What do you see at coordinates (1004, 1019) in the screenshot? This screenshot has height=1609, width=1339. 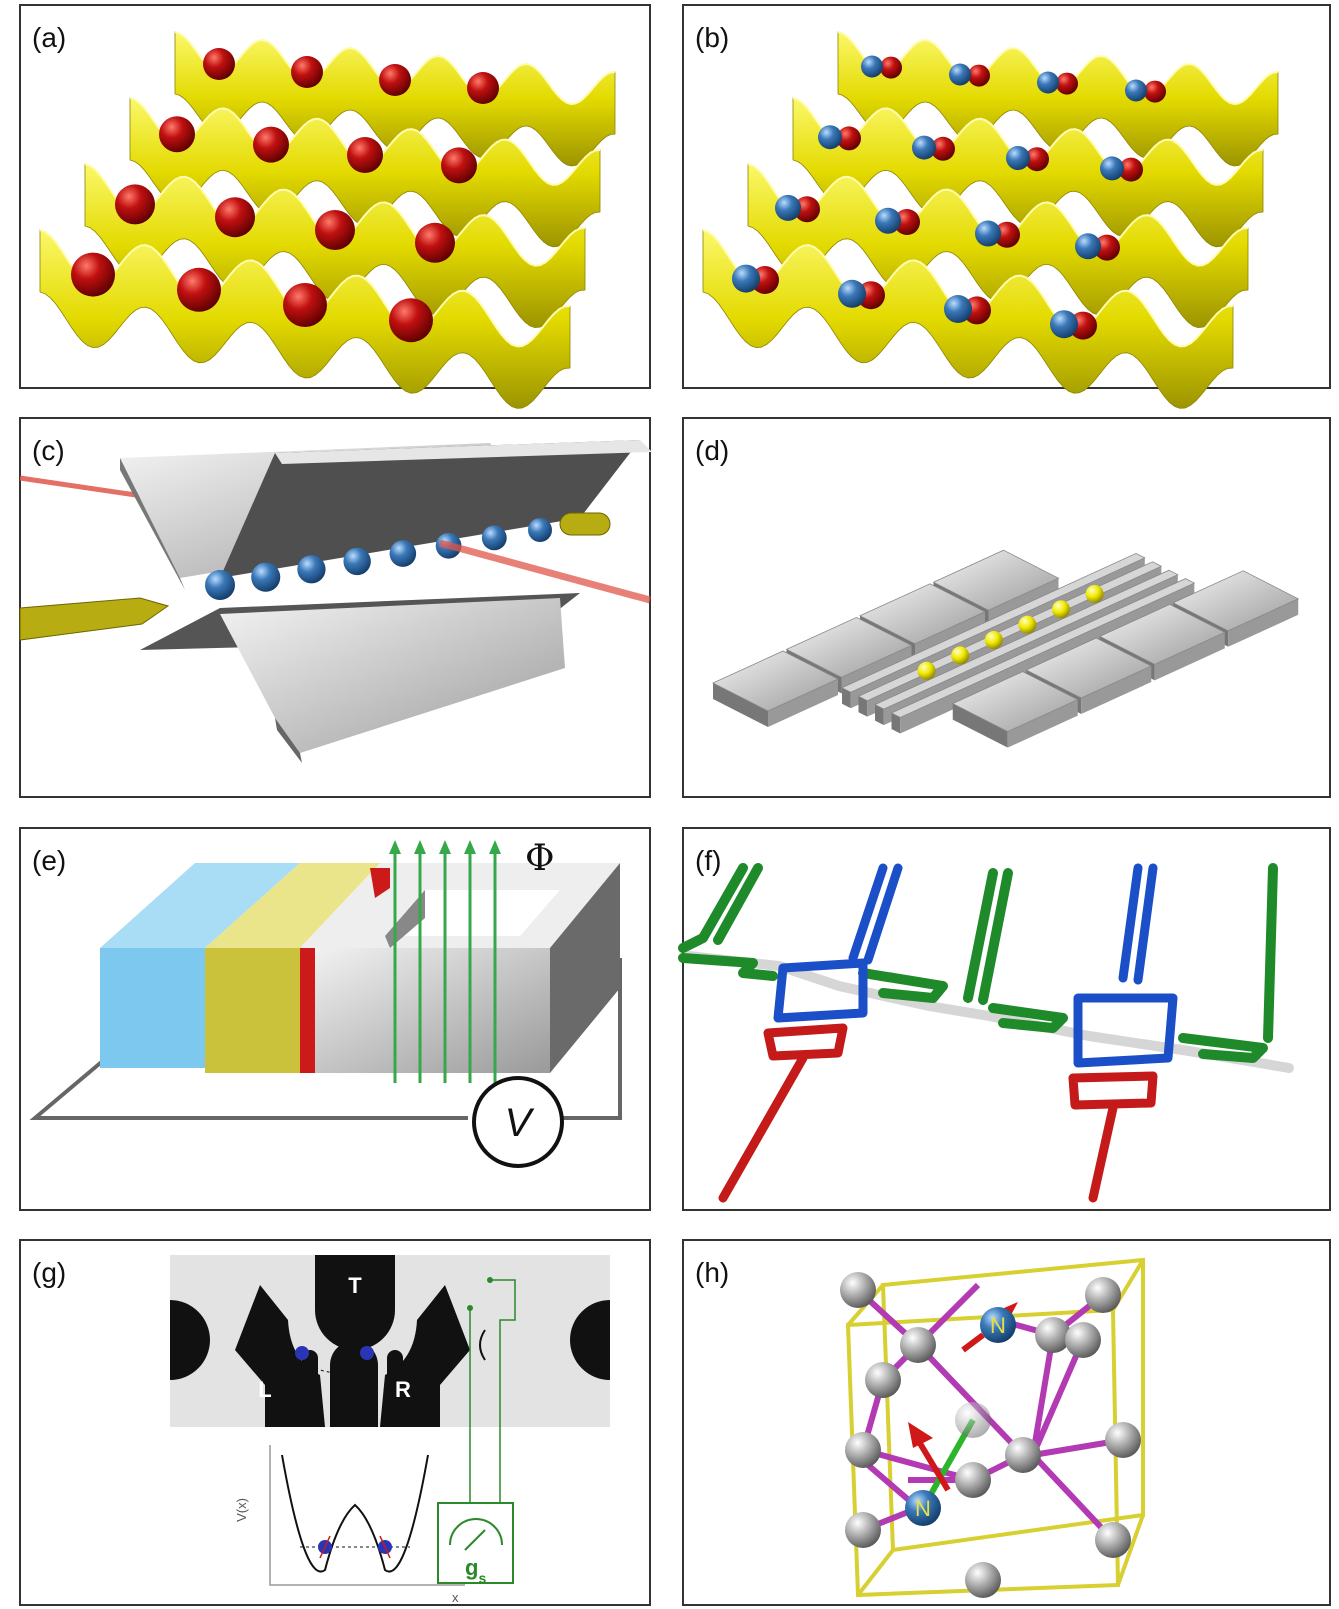 I see `shape-g: (f)` at bounding box center [1004, 1019].